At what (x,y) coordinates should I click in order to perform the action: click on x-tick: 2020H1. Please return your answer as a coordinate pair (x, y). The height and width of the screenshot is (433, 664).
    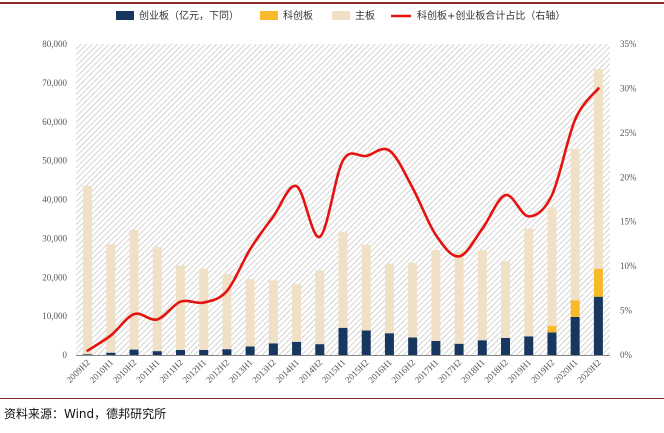
    Looking at the image, I should click on (566, 371).